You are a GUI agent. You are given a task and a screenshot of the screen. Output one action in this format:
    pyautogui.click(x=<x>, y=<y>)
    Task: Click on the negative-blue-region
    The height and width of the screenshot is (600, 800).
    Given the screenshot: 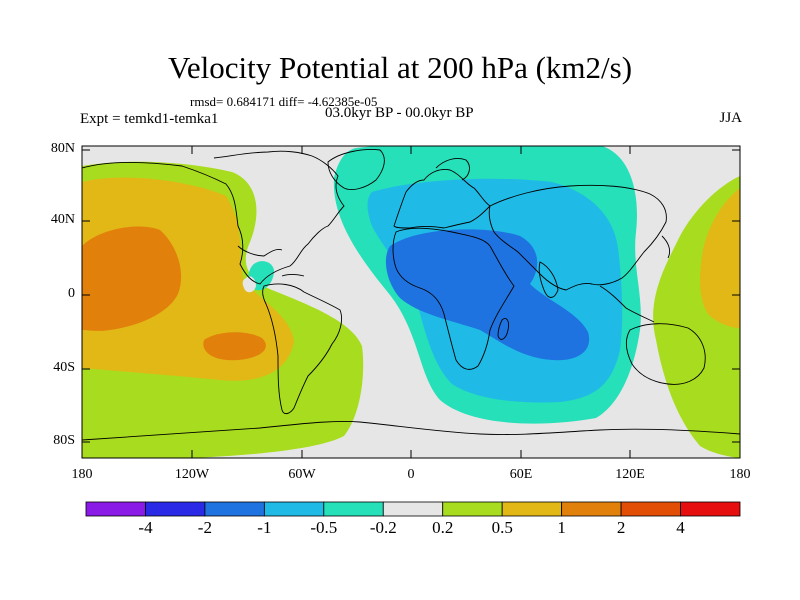 What is the action you would take?
    pyautogui.click(x=487, y=295)
    